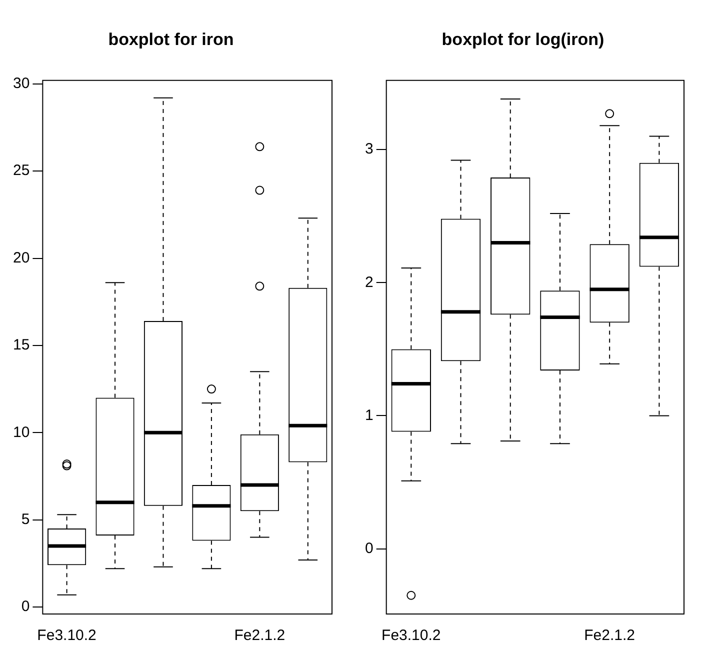 Image resolution: width=705 pixels, height=668 pixels. What do you see at coordinates (369, 415) in the screenshot?
I see `y-tick-label: 1` at bounding box center [369, 415].